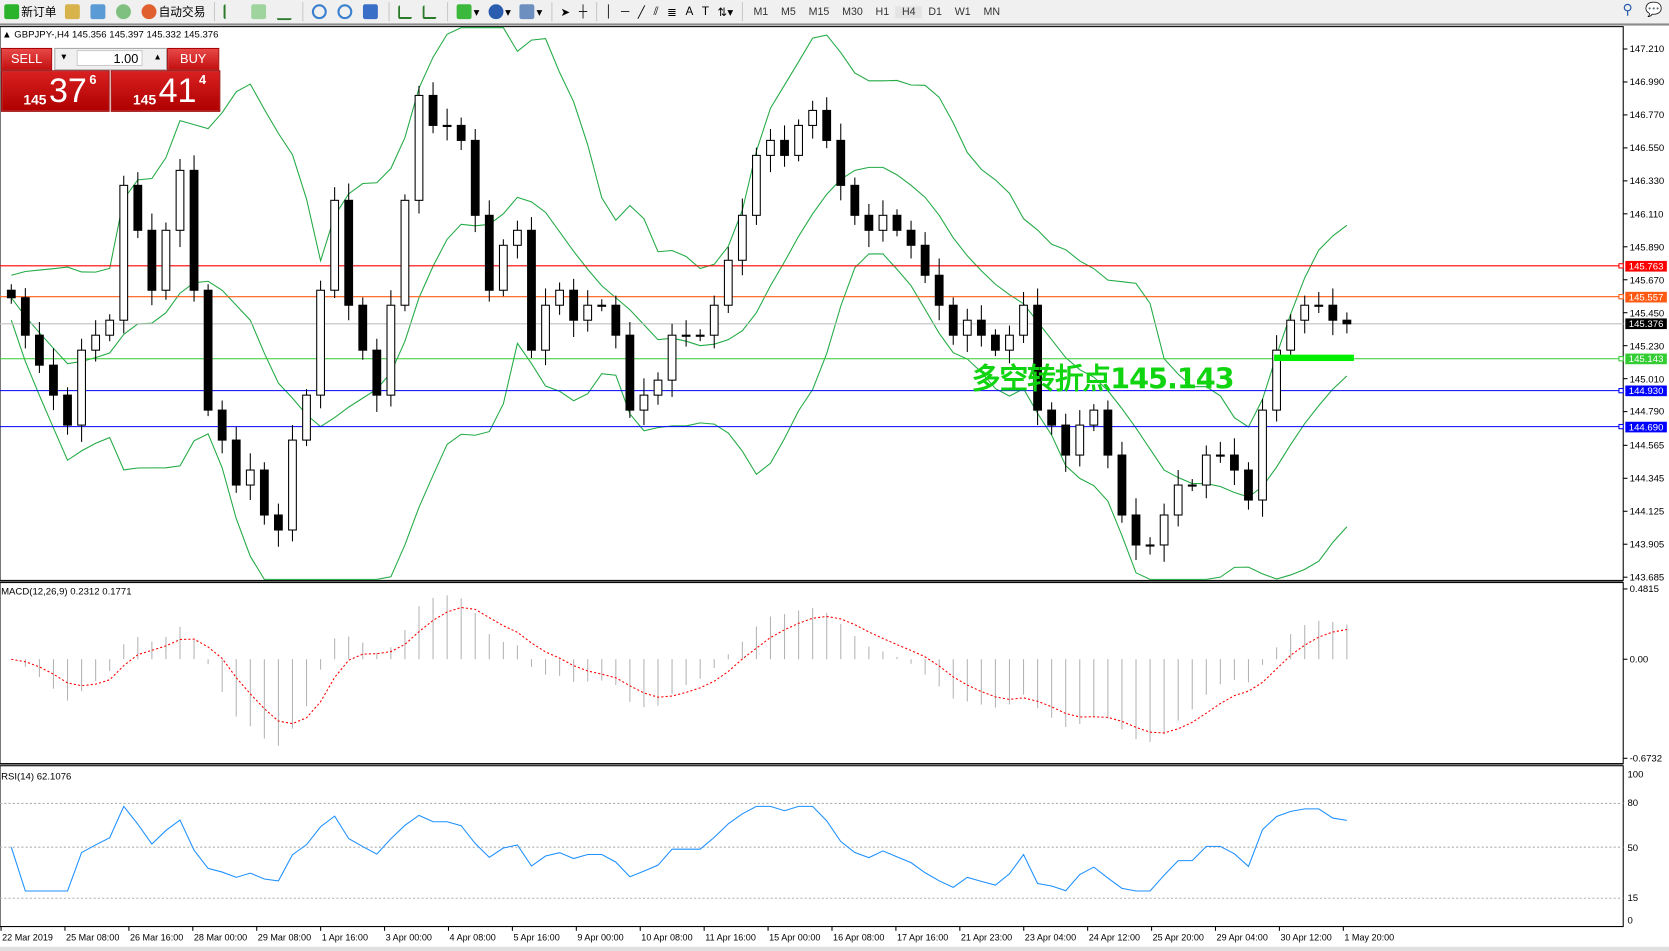  What do you see at coordinates (536, 937) in the screenshot?
I see `time-label: 5 Apr 16:00` at bounding box center [536, 937].